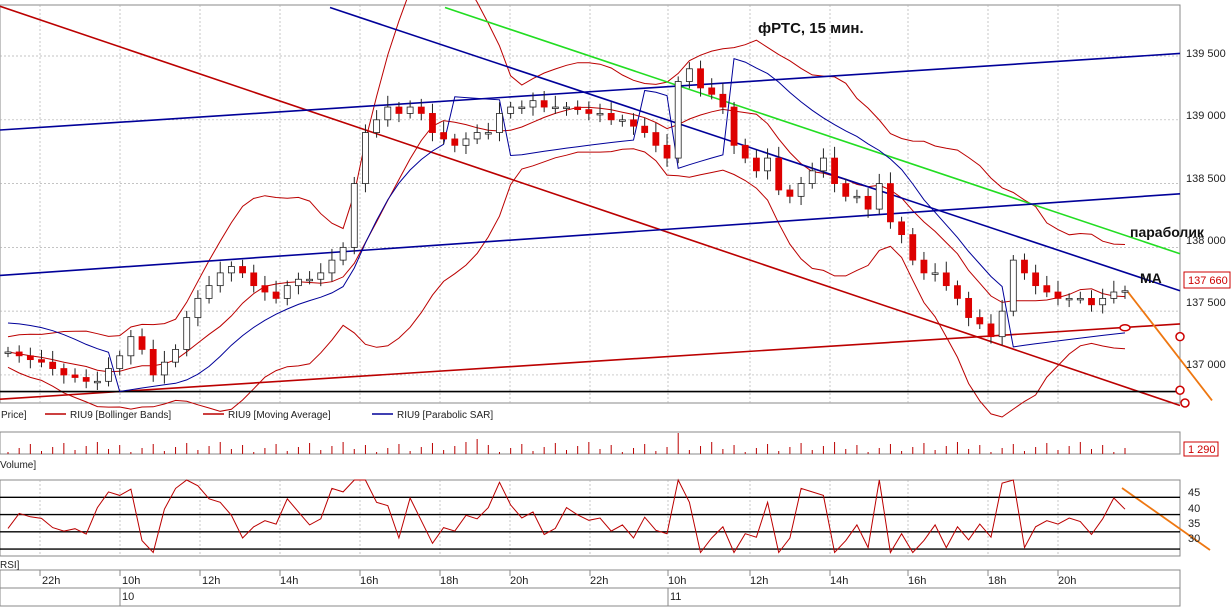 This screenshot has width=1232, height=613. What do you see at coordinates (566, 516) in the screenshot?
I see `rsi-path` at bounding box center [566, 516].